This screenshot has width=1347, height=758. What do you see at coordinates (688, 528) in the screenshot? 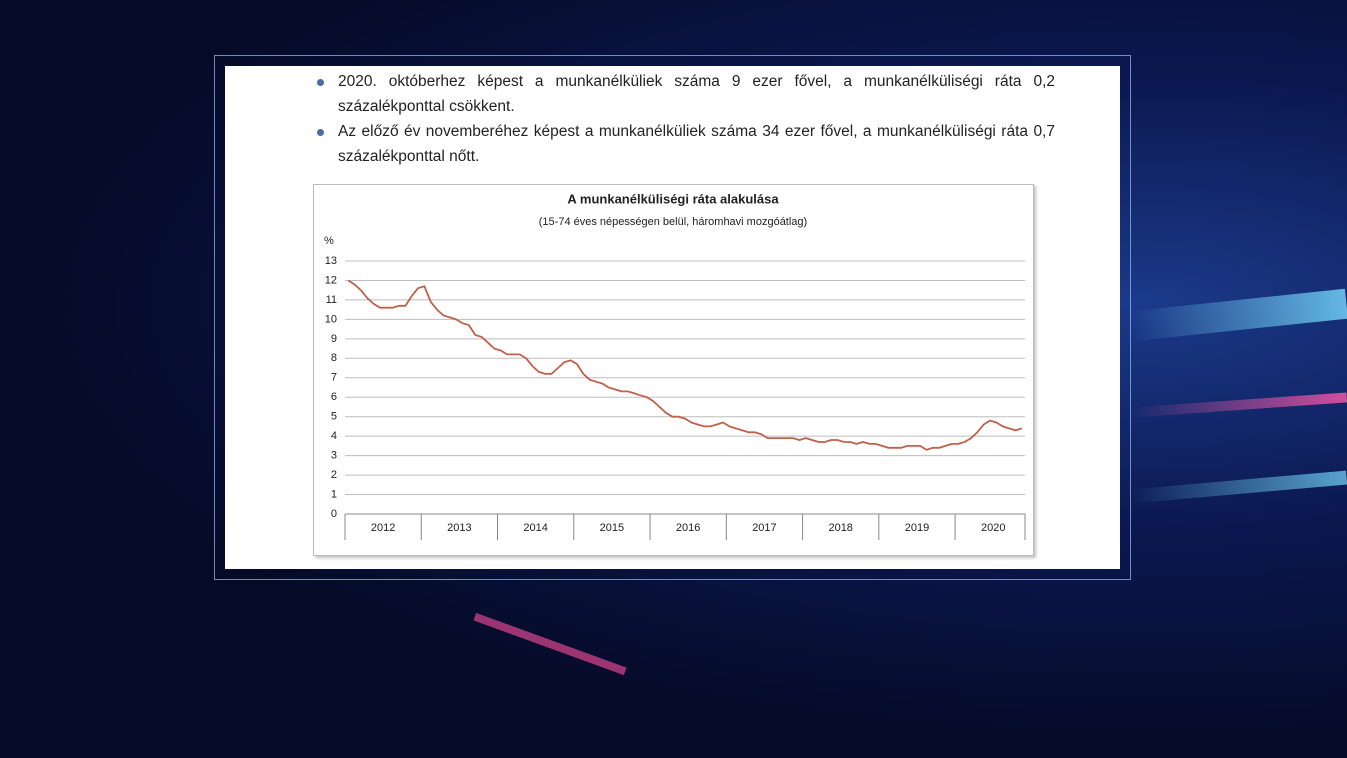
I see `x-tick-label: 2016` at bounding box center [688, 528].